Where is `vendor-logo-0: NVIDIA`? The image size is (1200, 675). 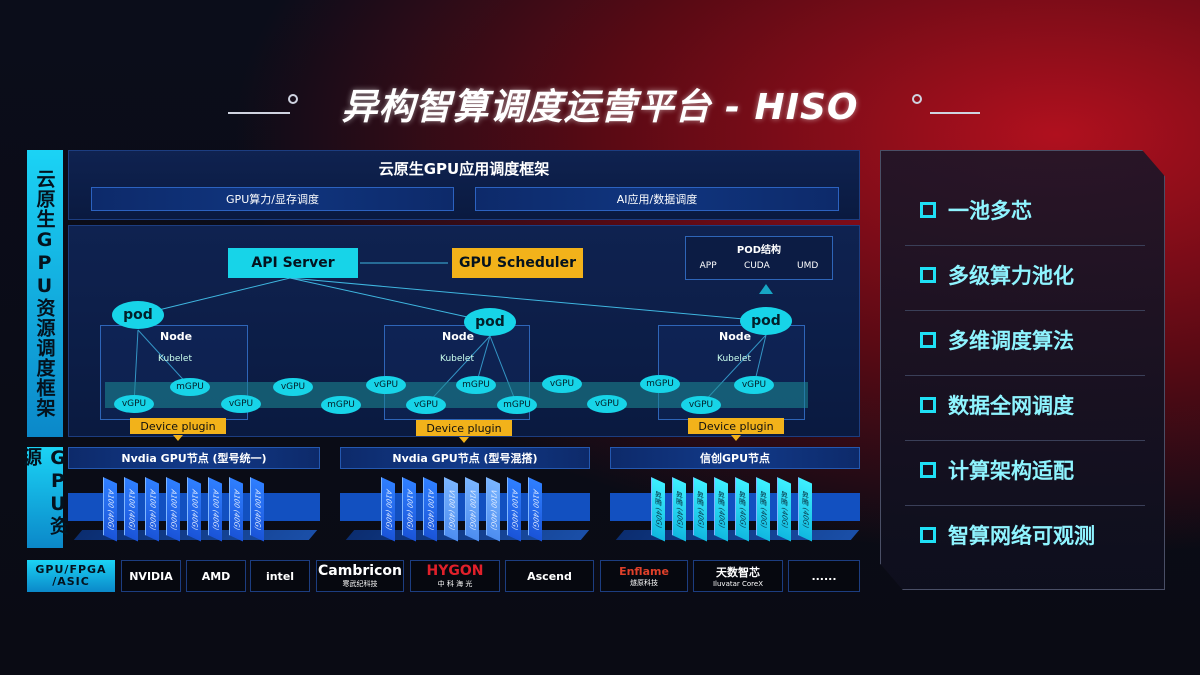 vendor-logo-0: NVIDIA is located at coordinates (151, 576).